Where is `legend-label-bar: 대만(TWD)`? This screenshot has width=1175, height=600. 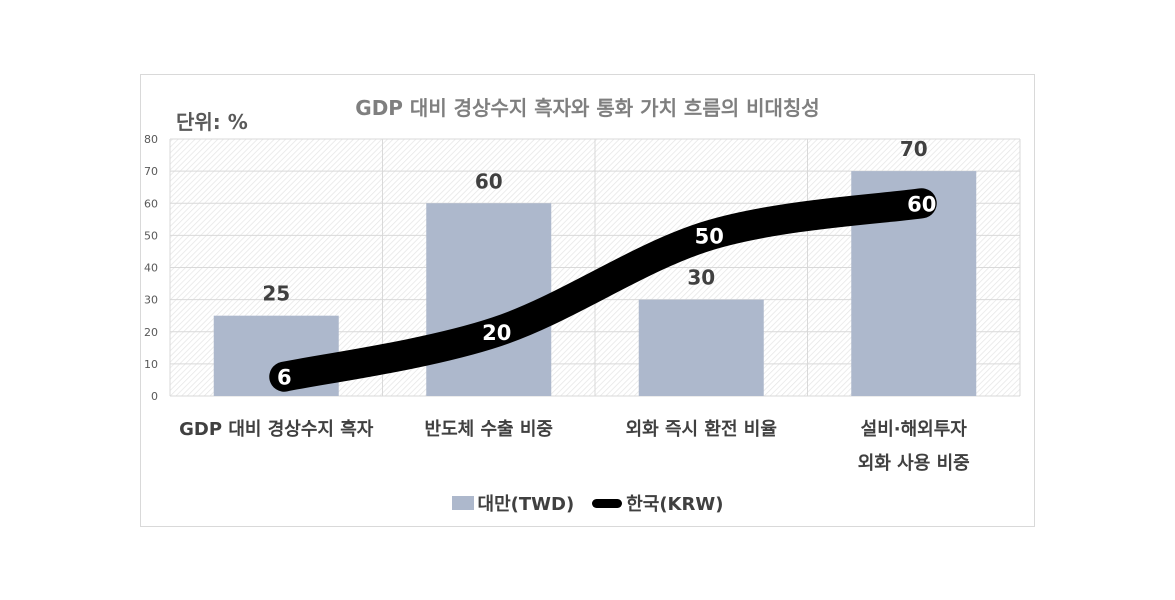
legend-label-bar: 대만(TWD) is located at coordinates (526, 504).